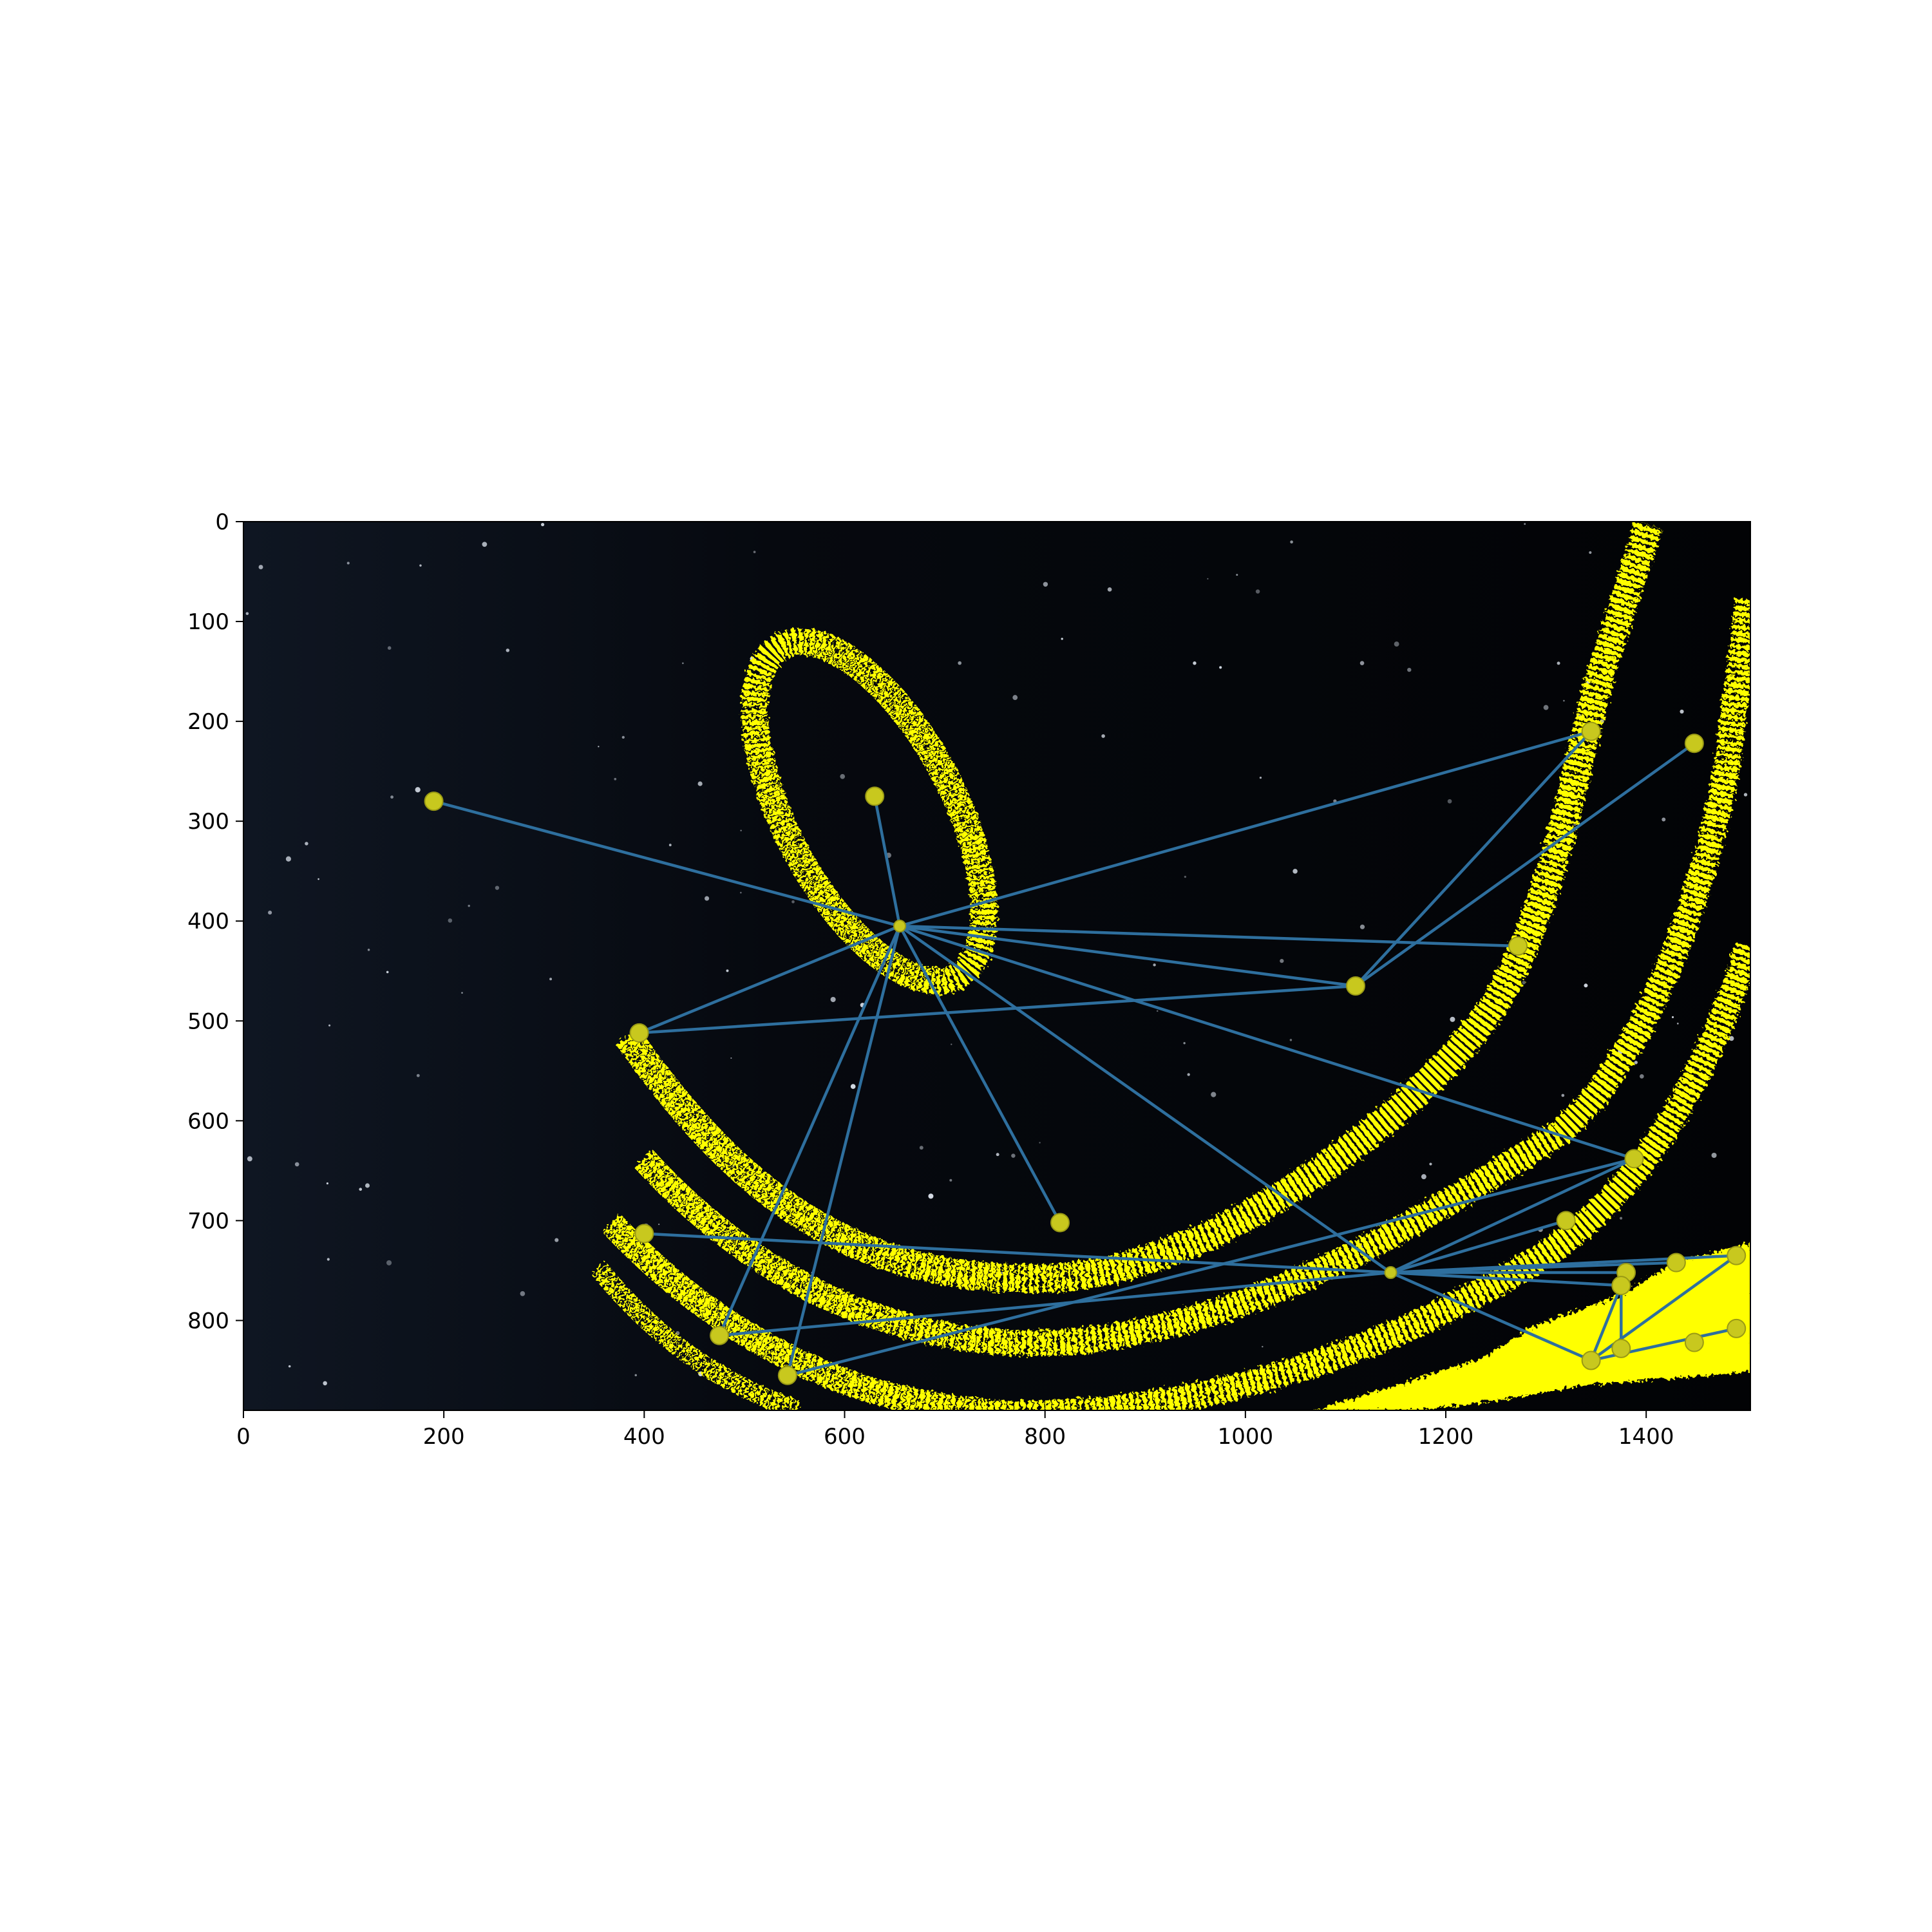 The width and height of the screenshot is (1932, 1932). What do you see at coordinates (845, 1437) in the screenshot?
I see `x-tick-label: 600` at bounding box center [845, 1437].